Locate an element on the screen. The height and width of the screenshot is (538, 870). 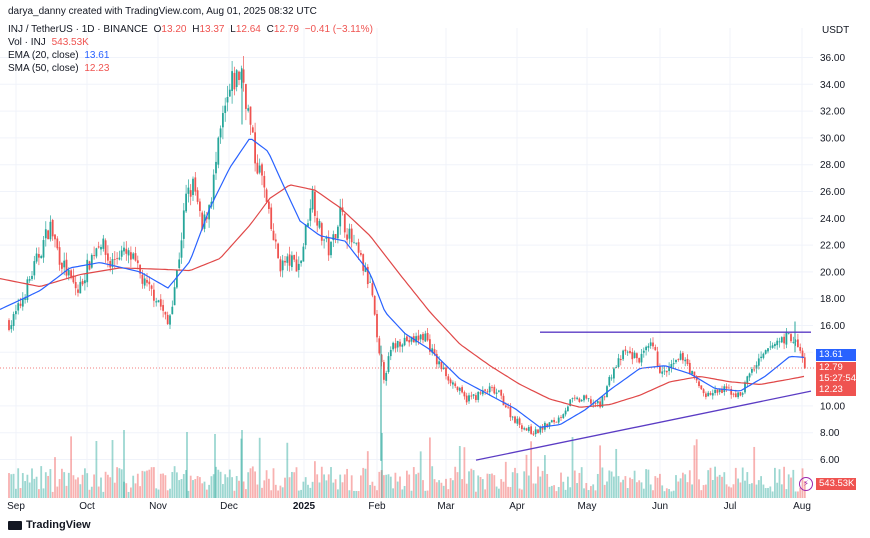
ema-legend: EMA (20, close) 13.61 is located at coordinates (59, 55).